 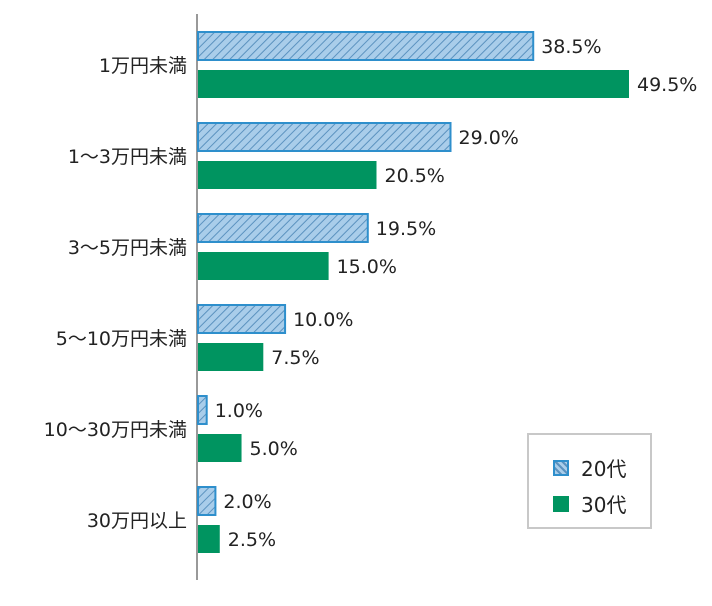 What do you see at coordinates (274, 449) in the screenshot?
I see `value-label-30s: 5.0%` at bounding box center [274, 449].